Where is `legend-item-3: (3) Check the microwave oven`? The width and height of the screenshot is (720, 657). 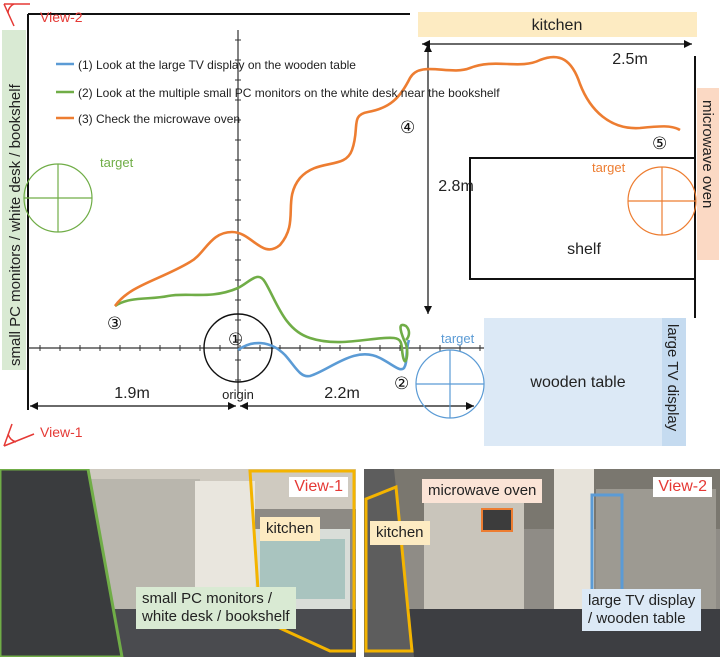 legend-item-3: (3) Check the microwave oven is located at coordinates (159, 119).